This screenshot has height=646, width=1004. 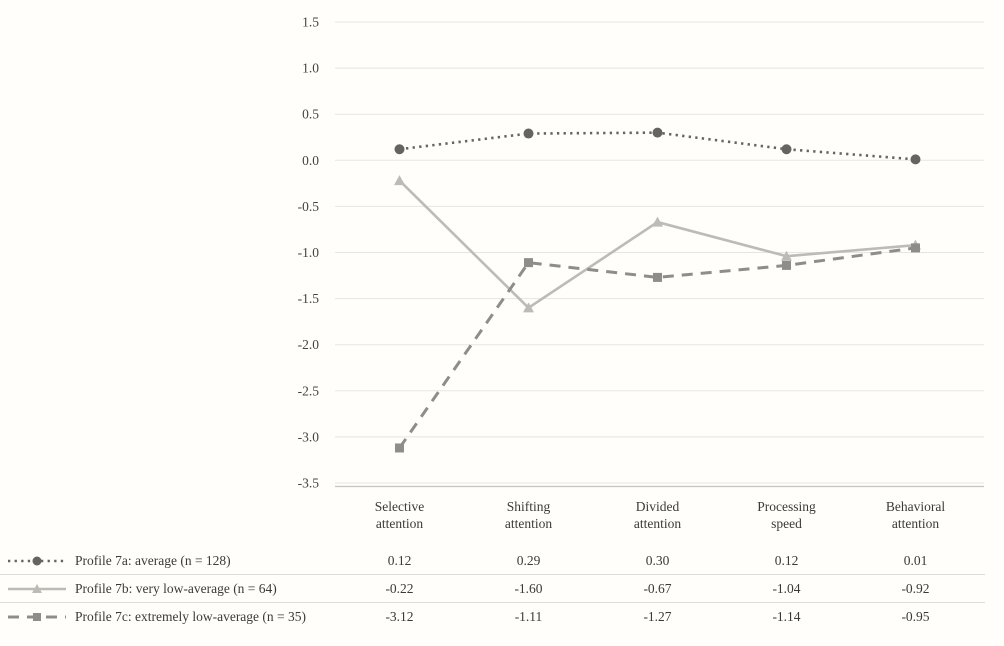 What do you see at coordinates (153, 560) in the screenshot?
I see `legend-label: Profile 7a: average (n = 128)` at bounding box center [153, 560].